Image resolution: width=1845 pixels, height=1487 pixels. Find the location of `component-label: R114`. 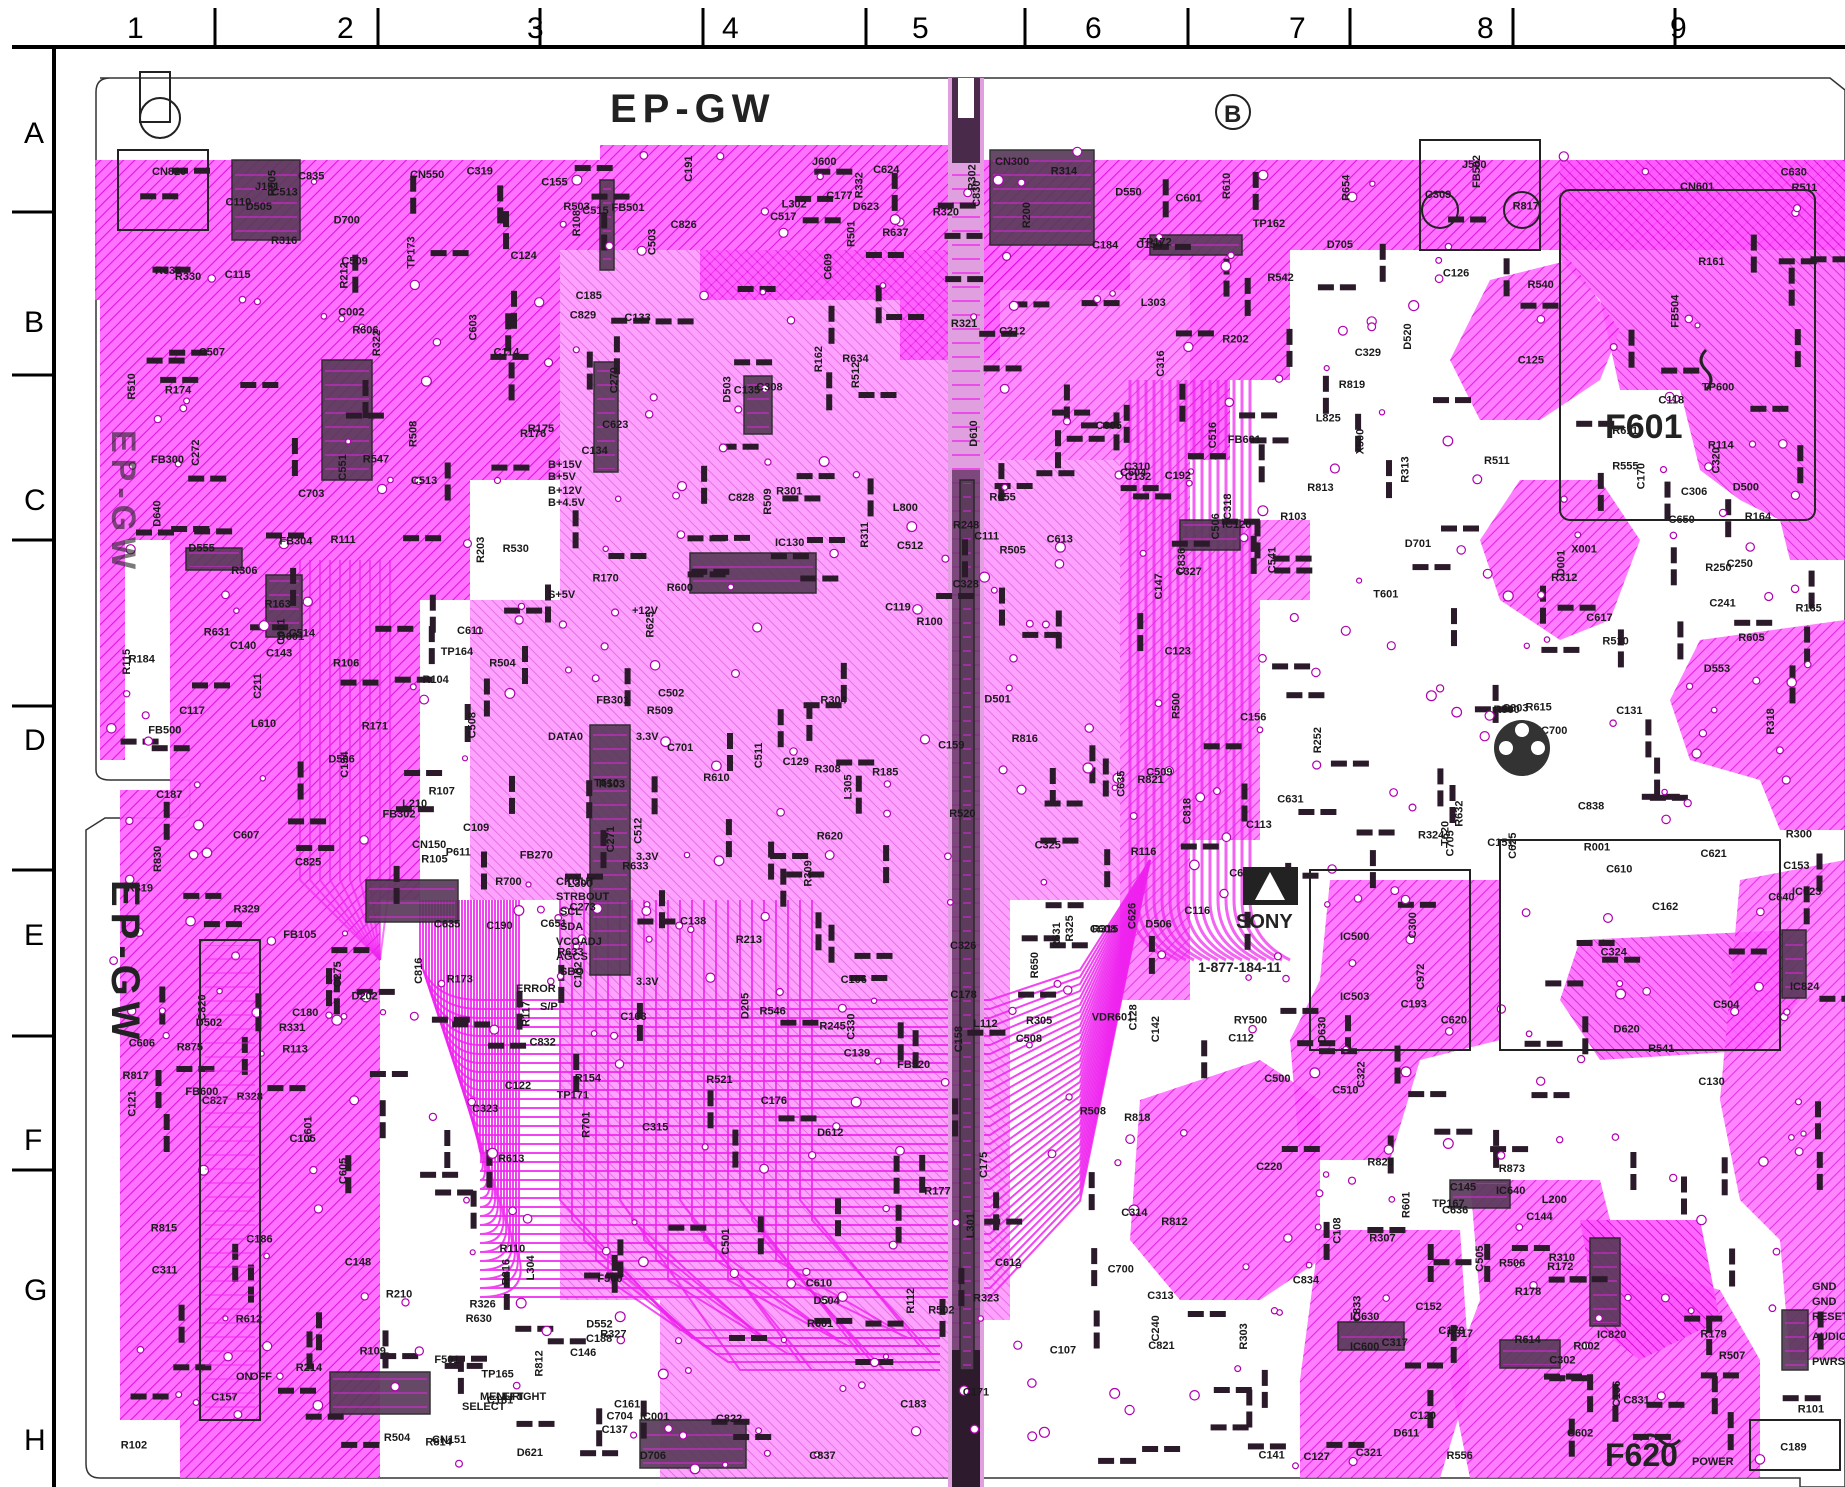

component-label: R114 is located at coordinates (1721, 446).